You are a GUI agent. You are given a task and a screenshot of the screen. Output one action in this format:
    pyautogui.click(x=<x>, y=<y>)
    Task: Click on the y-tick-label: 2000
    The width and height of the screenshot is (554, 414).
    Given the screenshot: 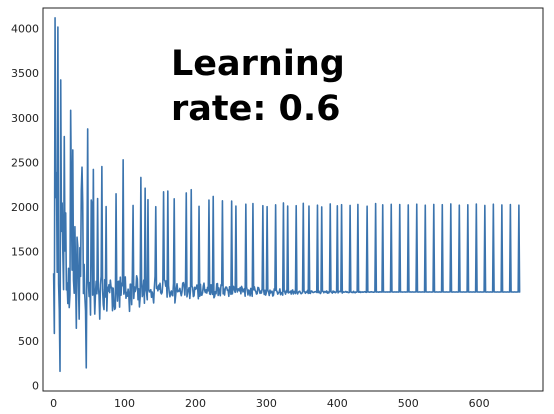 What is the action you would take?
    pyautogui.click(x=25, y=207)
    